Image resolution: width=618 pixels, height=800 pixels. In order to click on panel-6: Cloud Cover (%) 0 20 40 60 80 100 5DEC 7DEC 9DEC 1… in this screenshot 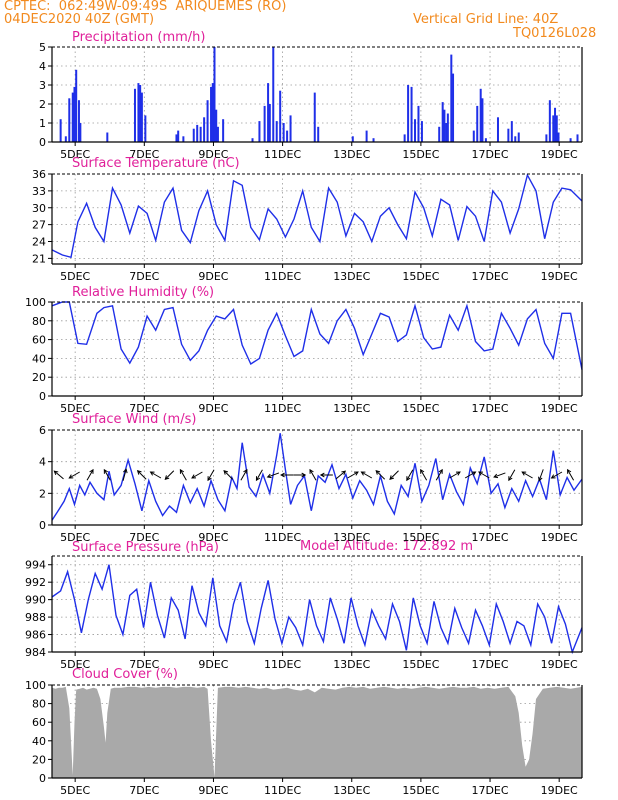, I will do `click(304, 732)`.